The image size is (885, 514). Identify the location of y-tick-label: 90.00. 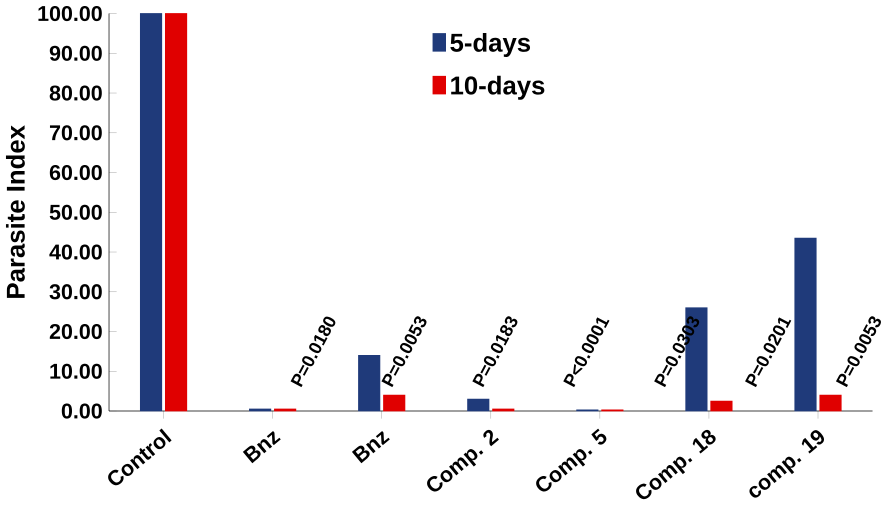
(76, 53).